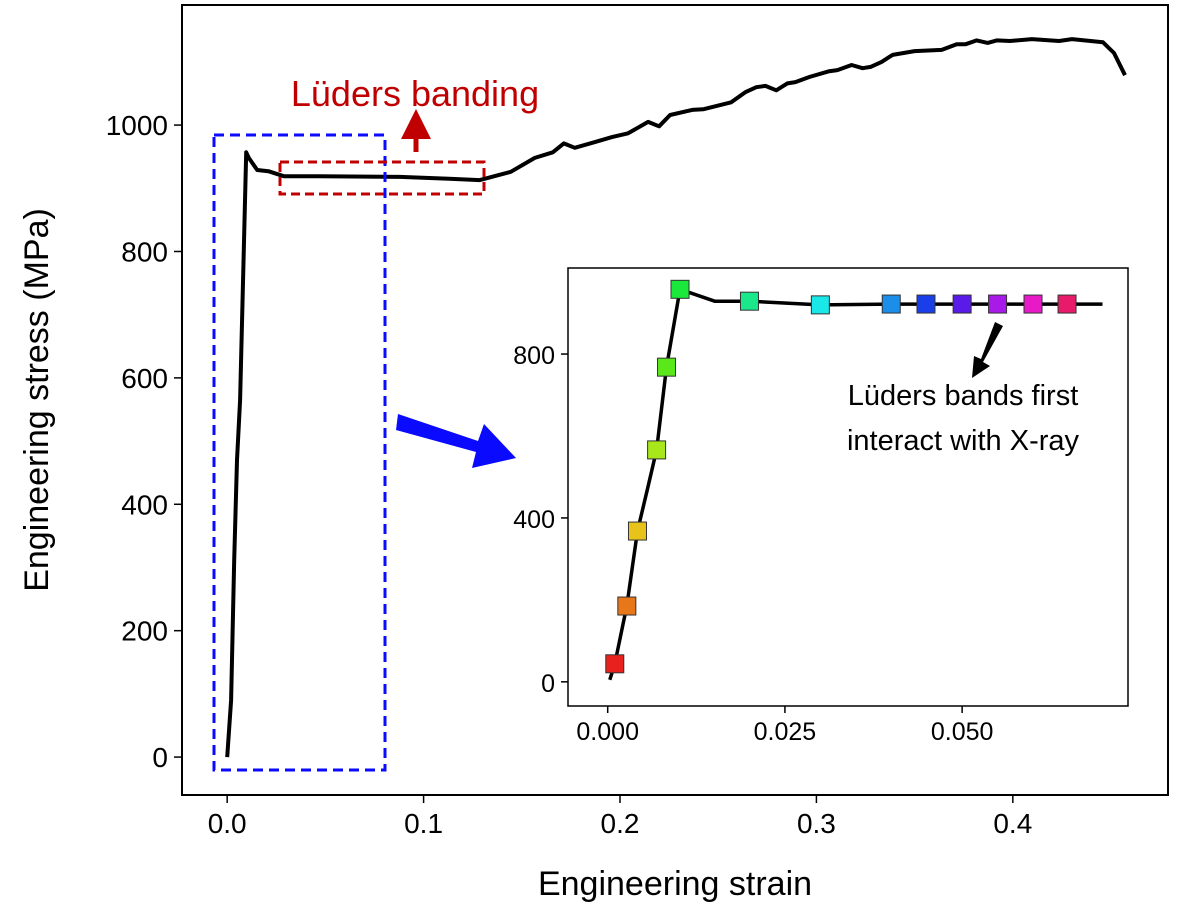  What do you see at coordinates (144, 631) in the screenshot?
I see `y-tick-label: 200` at bounding box center [144, 631].